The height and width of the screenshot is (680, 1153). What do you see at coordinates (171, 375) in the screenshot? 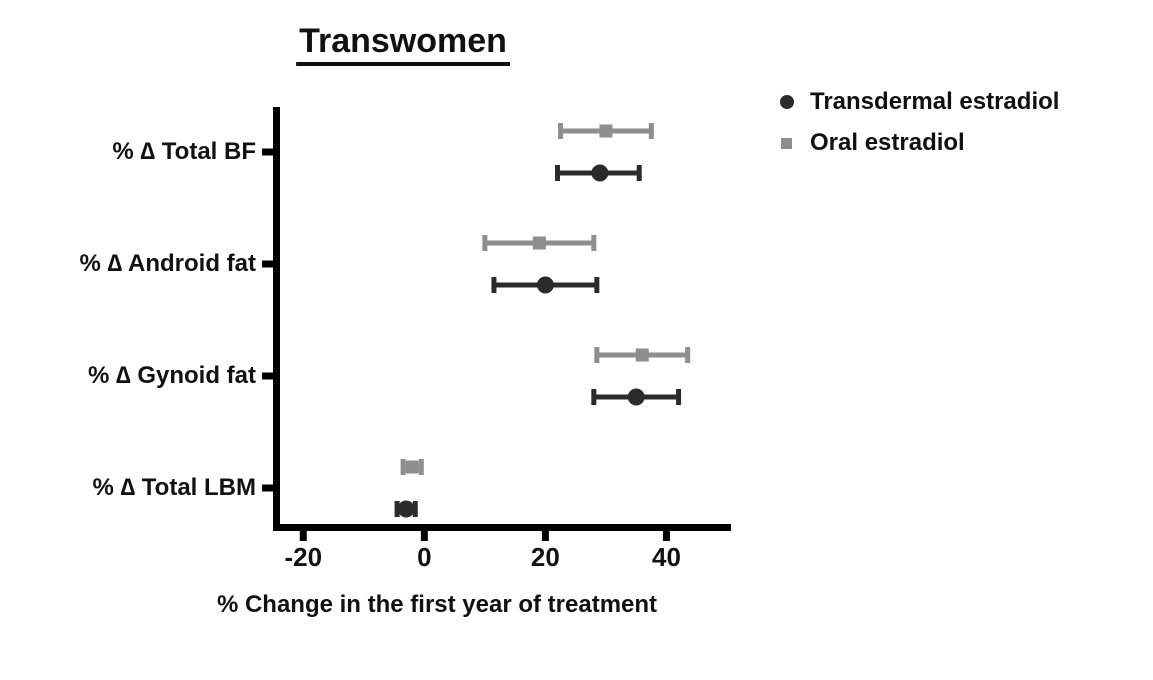
I see `y-category-label: % ∆ Gynoid fat` at bounding box center [171, 375].